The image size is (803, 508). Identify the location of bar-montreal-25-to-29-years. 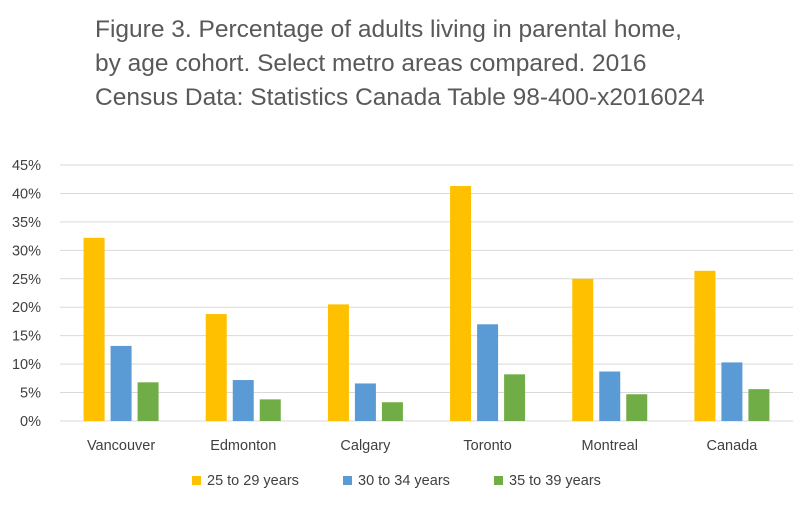
(583, 349).